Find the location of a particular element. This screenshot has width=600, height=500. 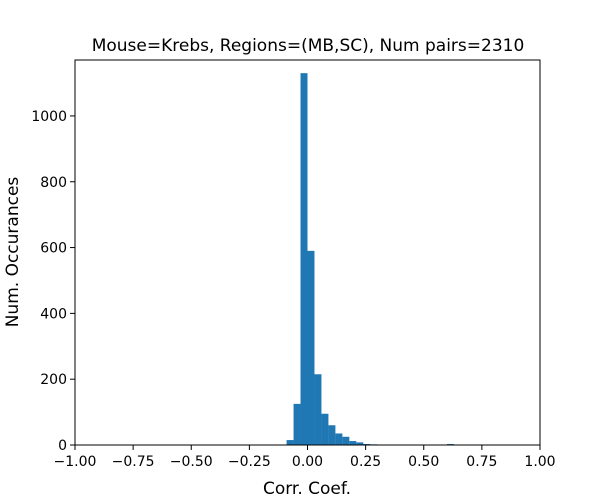

x-tick-label: −0.50 is located at coordinates (191, 462).